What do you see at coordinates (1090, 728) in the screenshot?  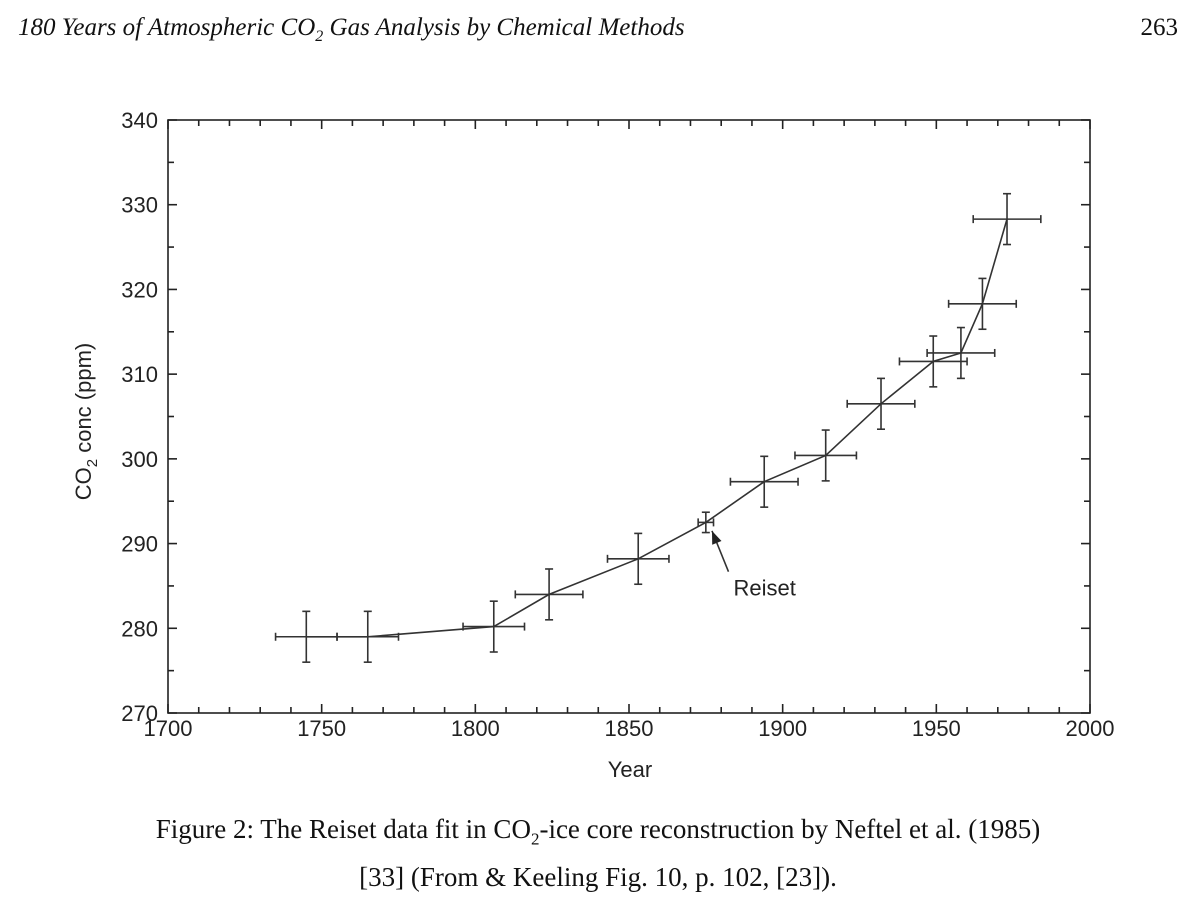 I see `x-tick-label: 2000` at bounding box center [1090, 728].